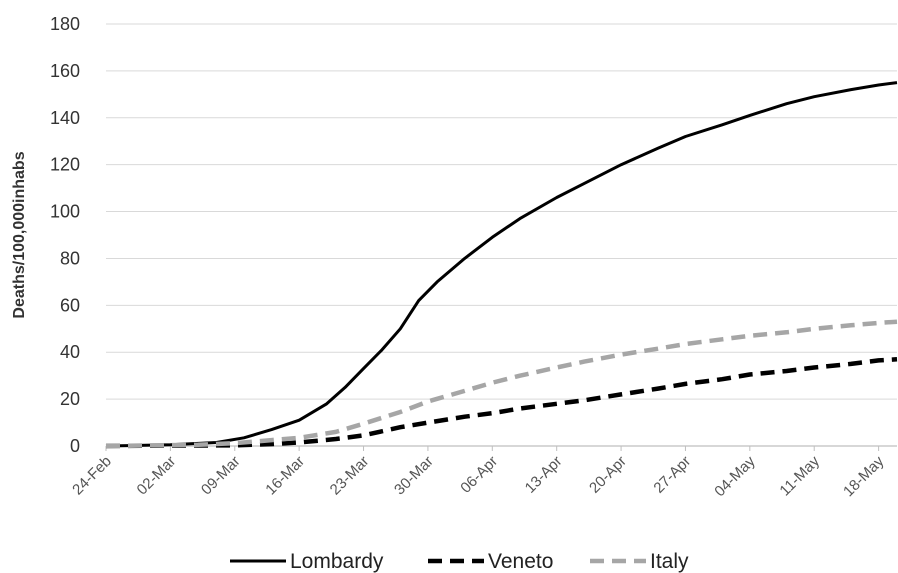 This screenshot has width=898, height=573. What do you see at coordinates (65, 118) in the screenshot?
I see `y-tick-label: 140` at bounding box center [65, 118].